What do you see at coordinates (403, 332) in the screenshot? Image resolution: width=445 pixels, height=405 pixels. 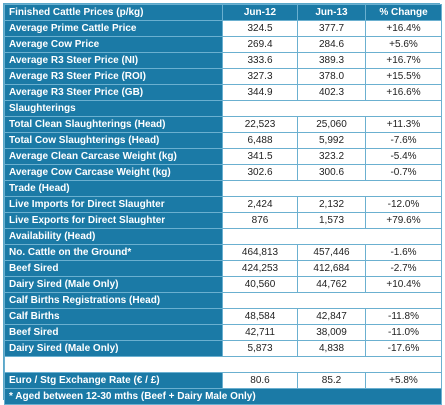 I see `value-cell: -11.0%` at bounding box center [403, 332].